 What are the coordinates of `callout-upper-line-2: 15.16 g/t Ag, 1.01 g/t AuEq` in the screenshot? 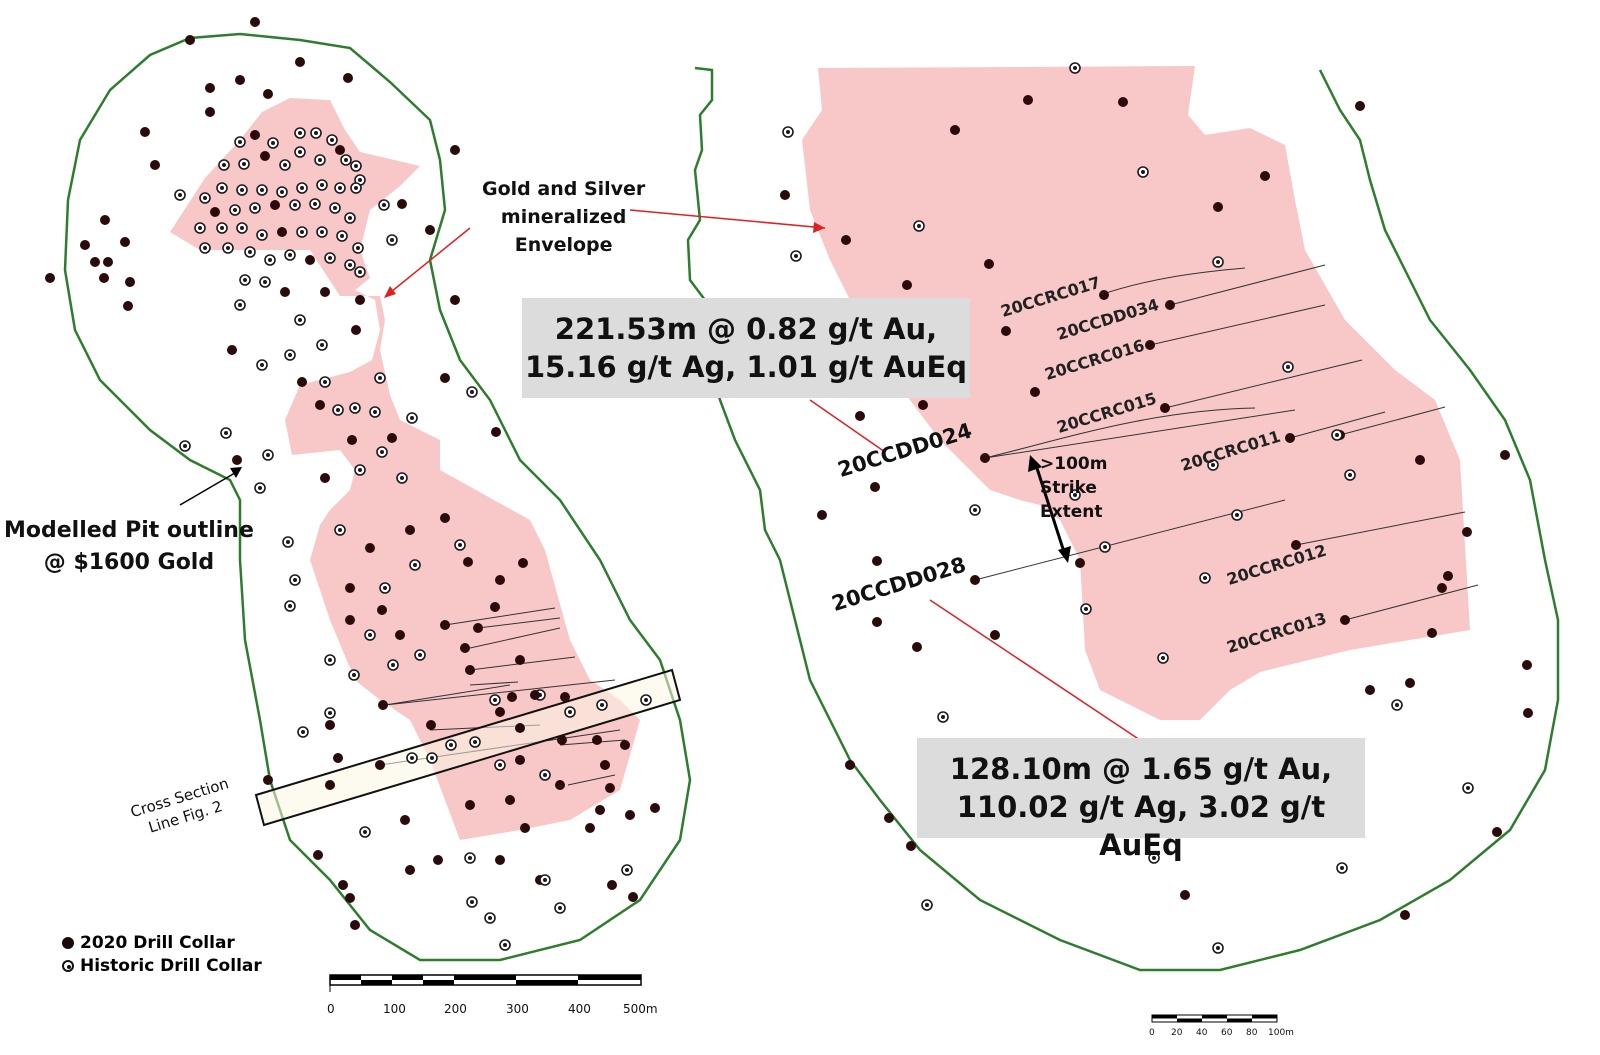 It's located at (746, 367).